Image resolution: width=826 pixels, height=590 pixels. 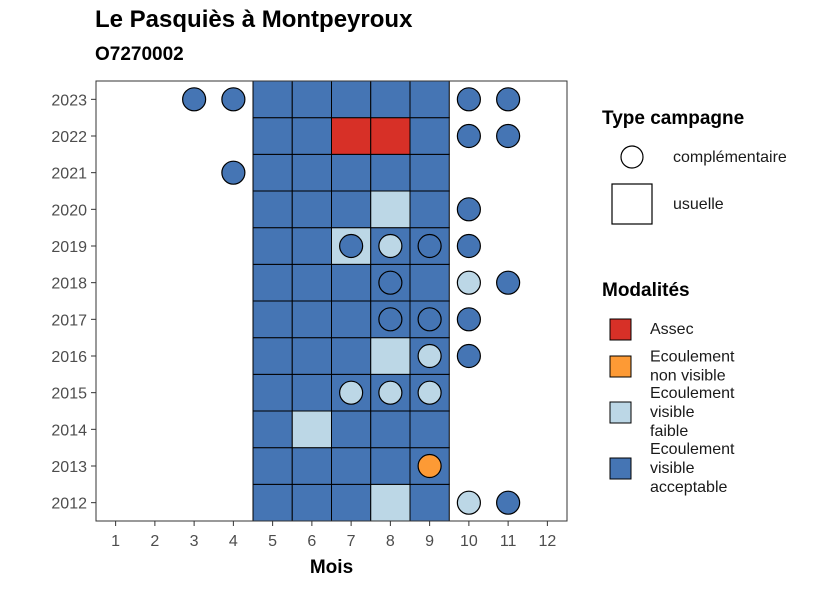 I want to click on legend-modalite-label: non visible, so click(x=688, y=376).